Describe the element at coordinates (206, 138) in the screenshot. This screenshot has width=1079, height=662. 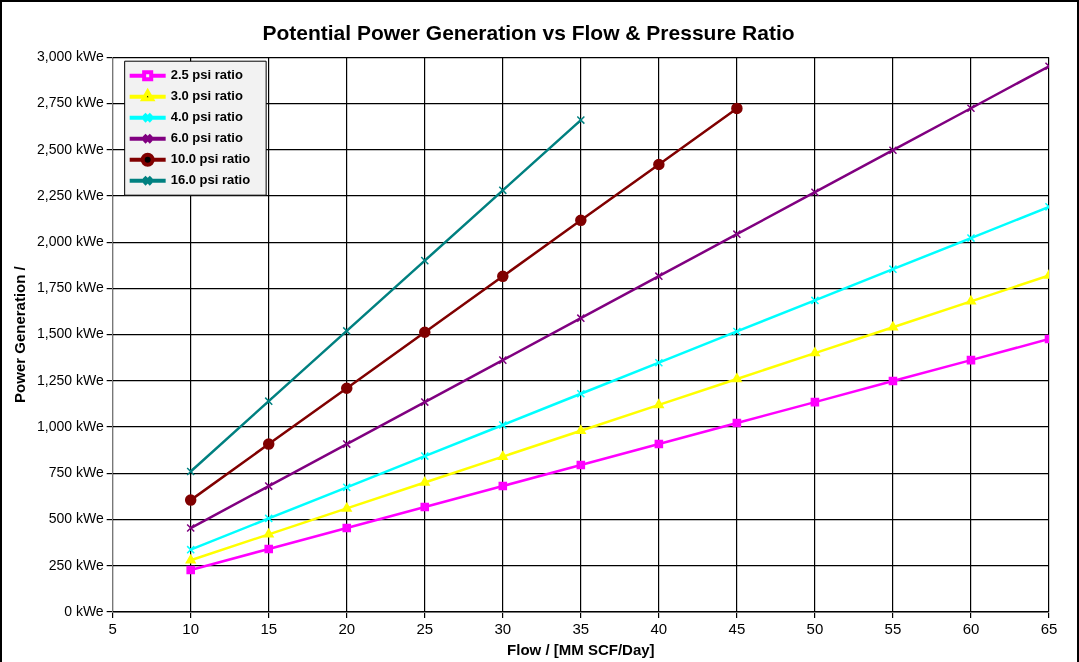
I see `legend-label: 6.0 psi ratio` at that location.